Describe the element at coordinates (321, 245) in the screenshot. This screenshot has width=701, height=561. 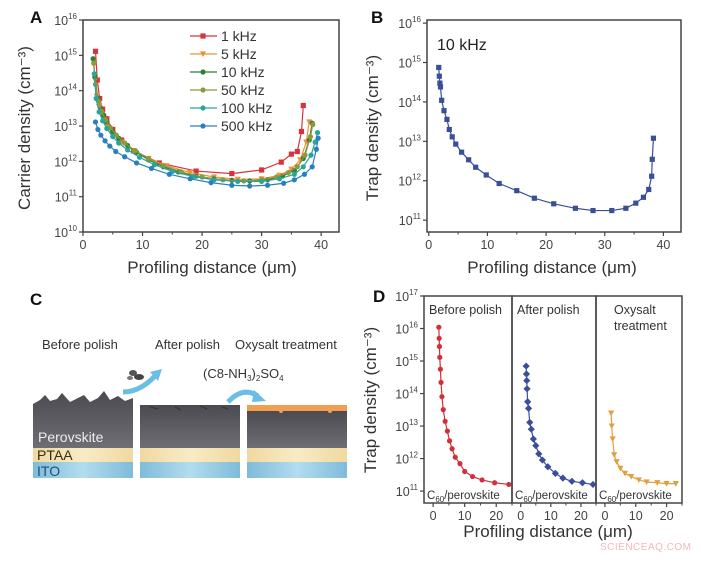
I see `x-tick-label: 40` at that location.